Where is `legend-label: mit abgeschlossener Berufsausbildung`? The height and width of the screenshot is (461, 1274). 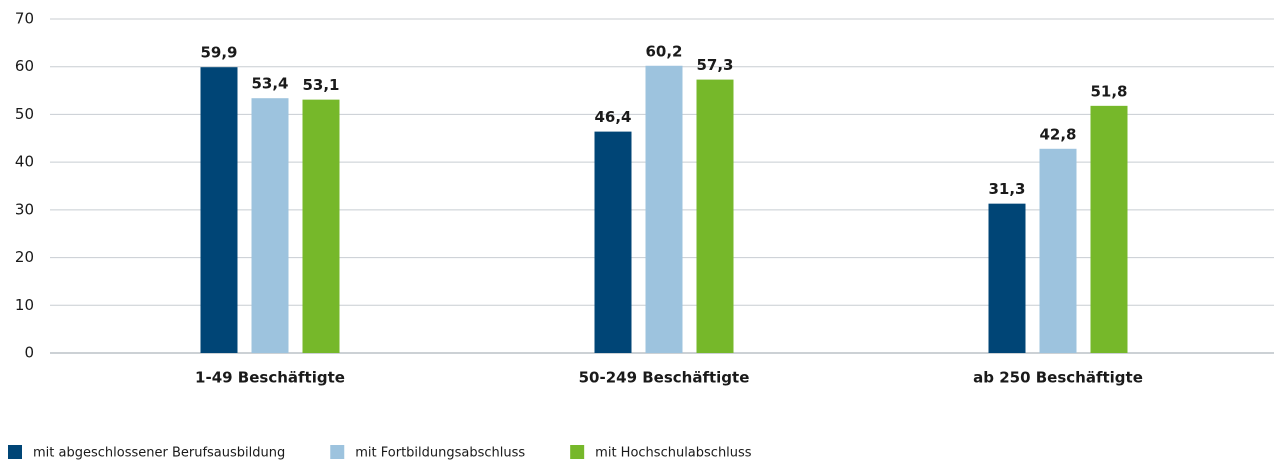 legend-label: mit abgeschlossener Berufsausbildung is located at coordinates (159, 453).